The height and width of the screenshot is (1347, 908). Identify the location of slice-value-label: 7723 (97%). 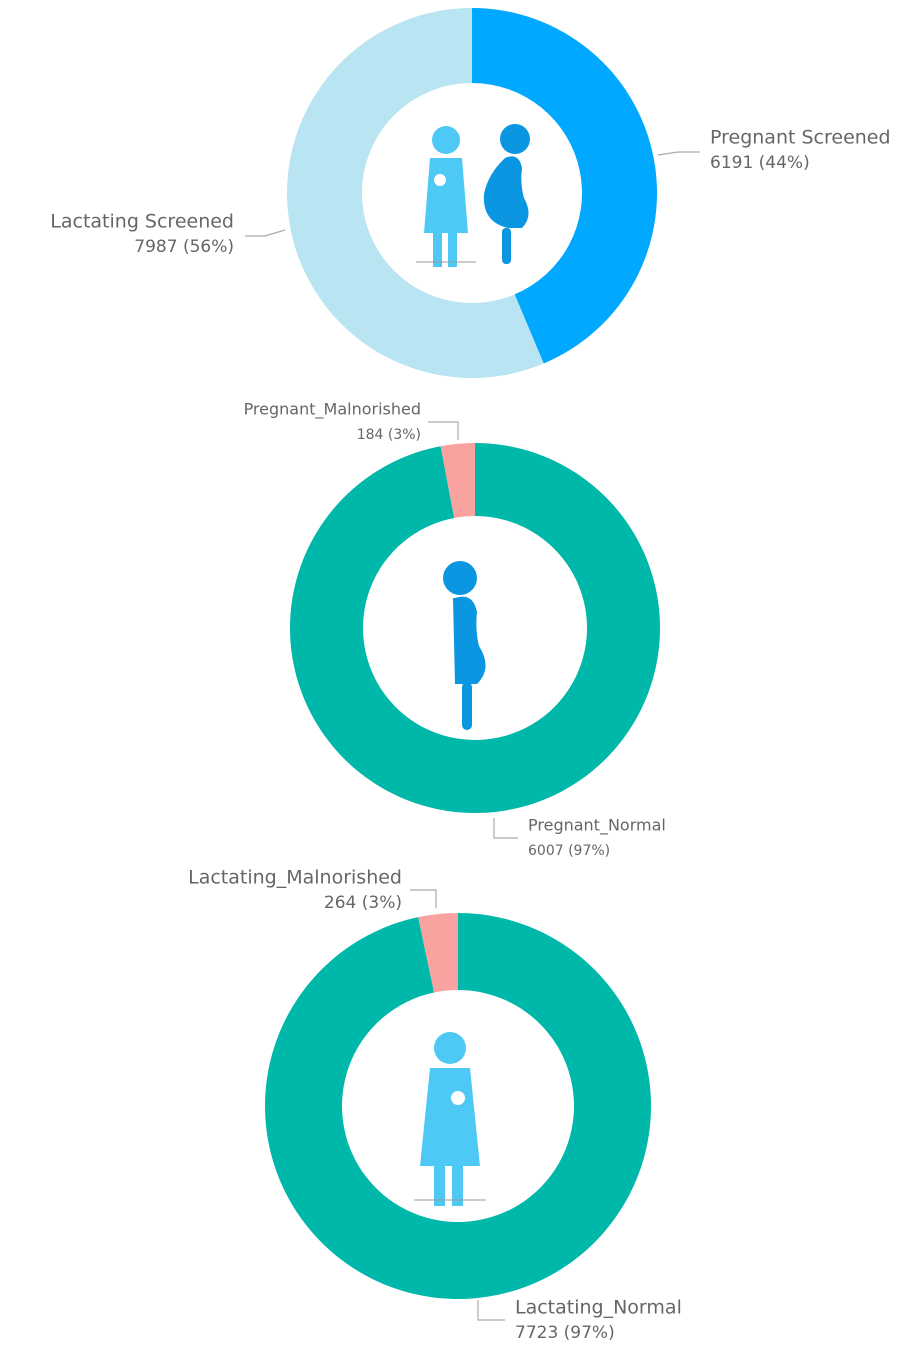
(565, 1333).